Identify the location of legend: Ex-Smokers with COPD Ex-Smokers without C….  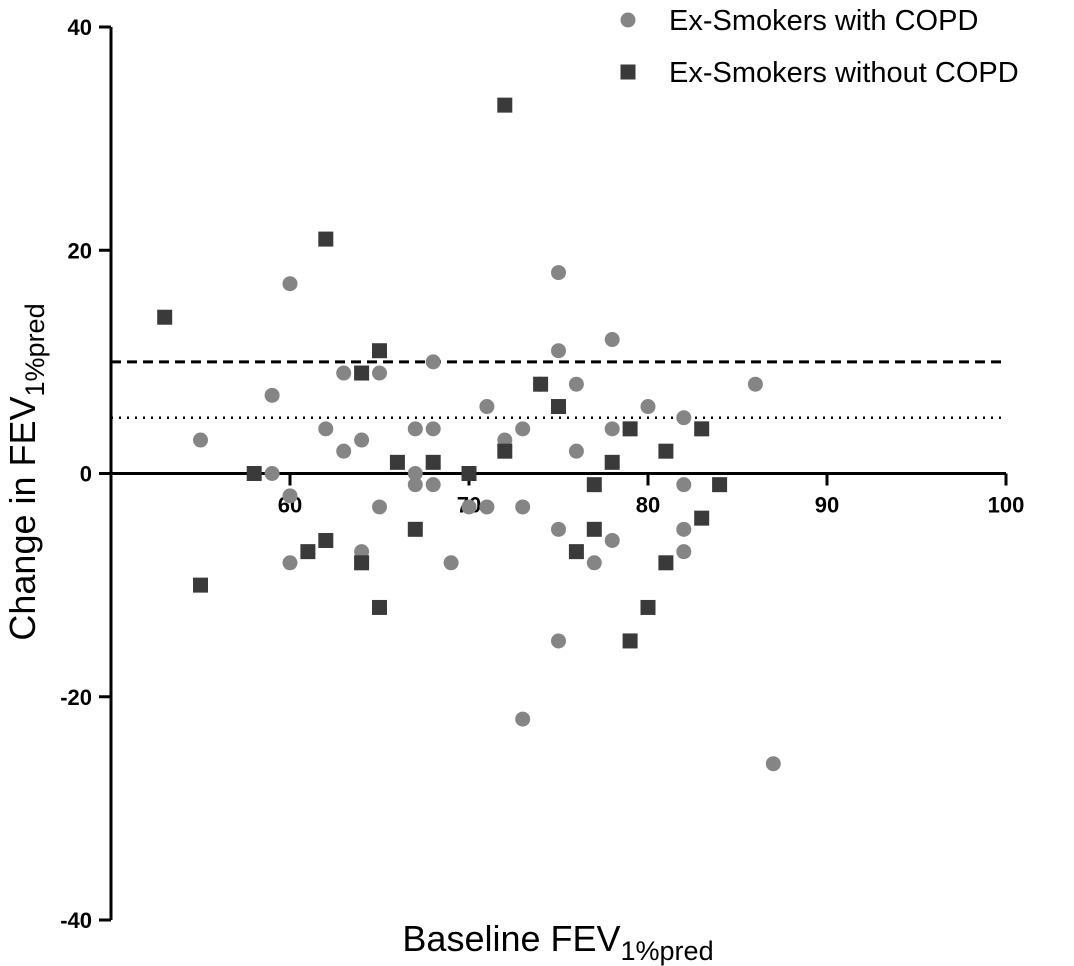
(819, 47).